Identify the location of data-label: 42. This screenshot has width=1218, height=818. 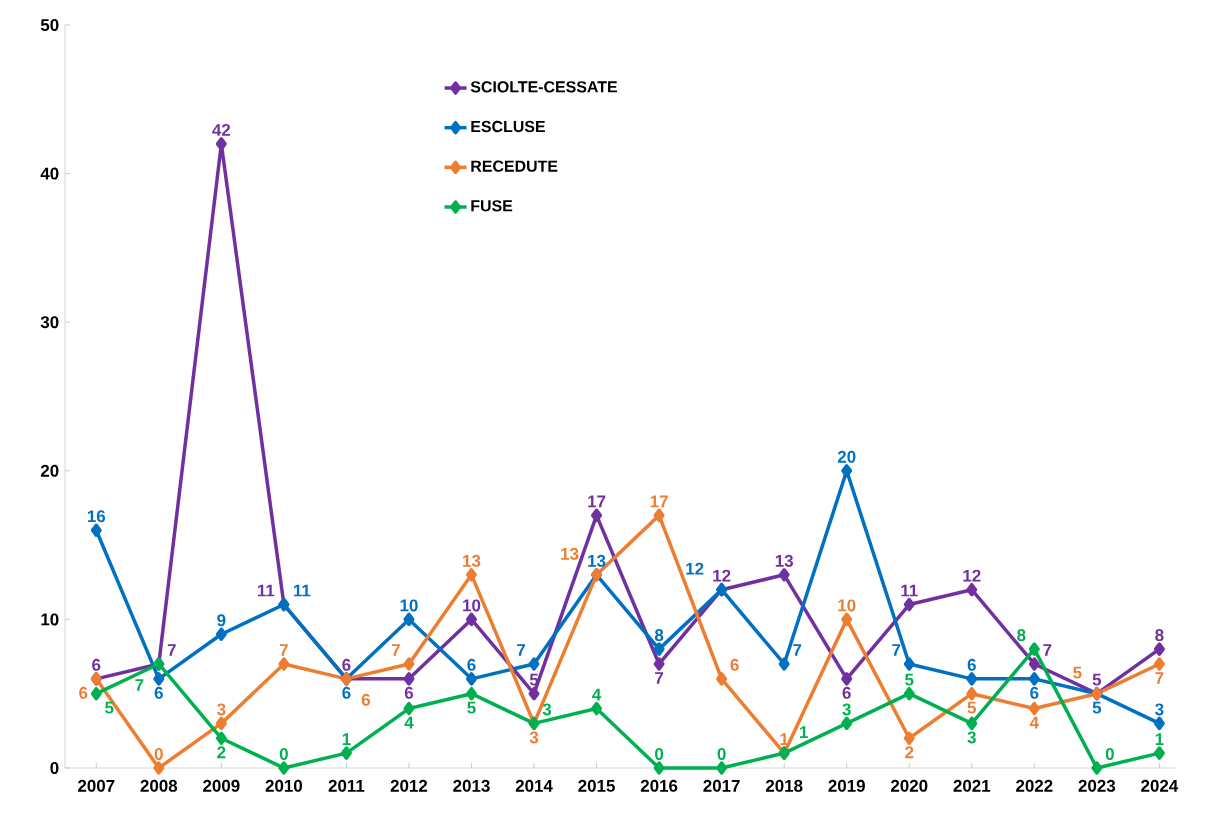
(221, 129).